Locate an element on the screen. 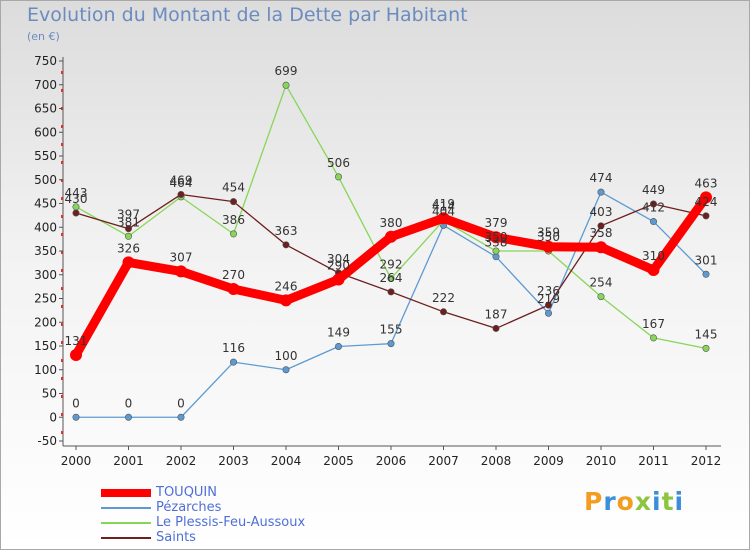 The image size is (750, 551). logo-letter: t is located at coordinates (668, 501).